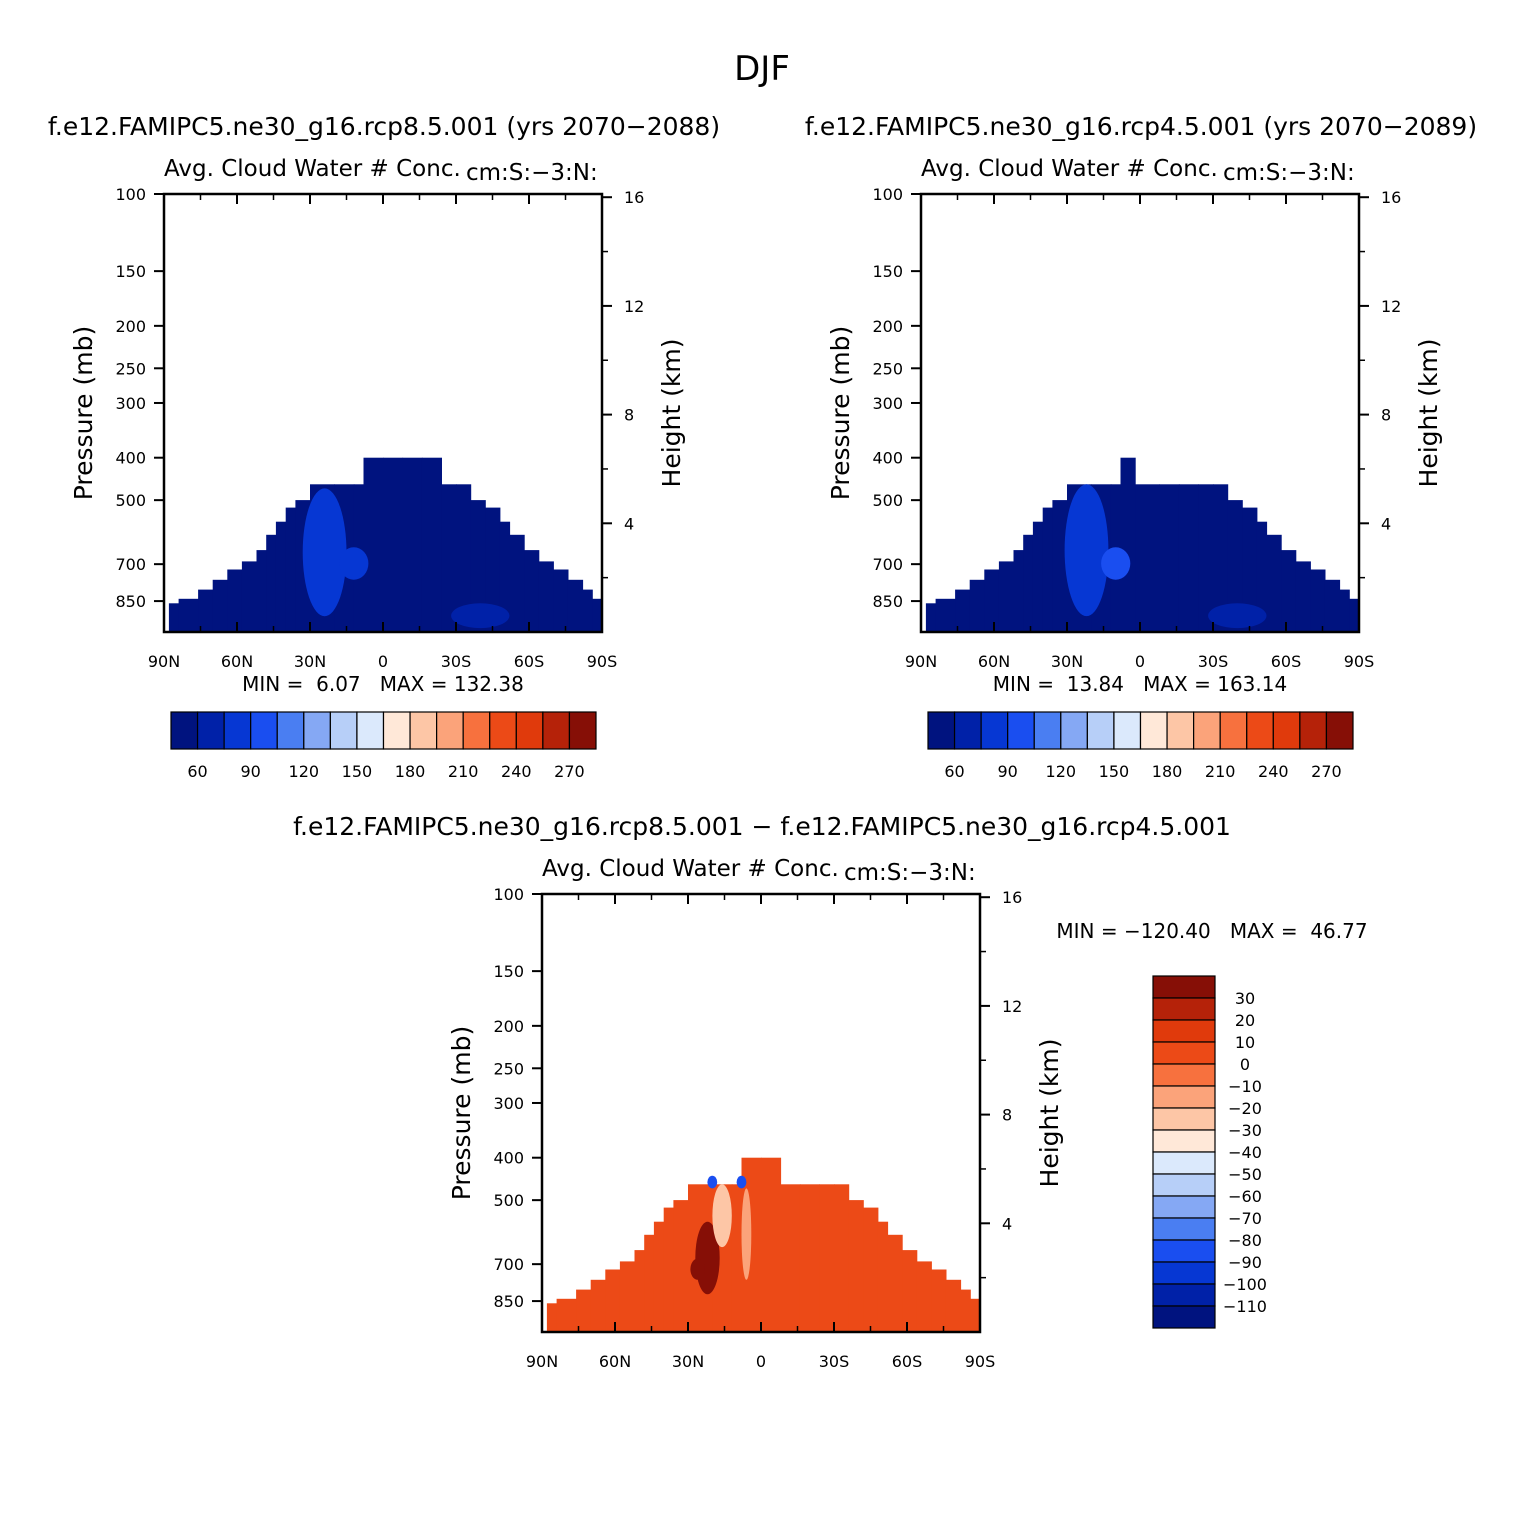  Describe the element at coordinates (508, 1301) in the screenshot. I see `y-tick-label: 850` at that location.